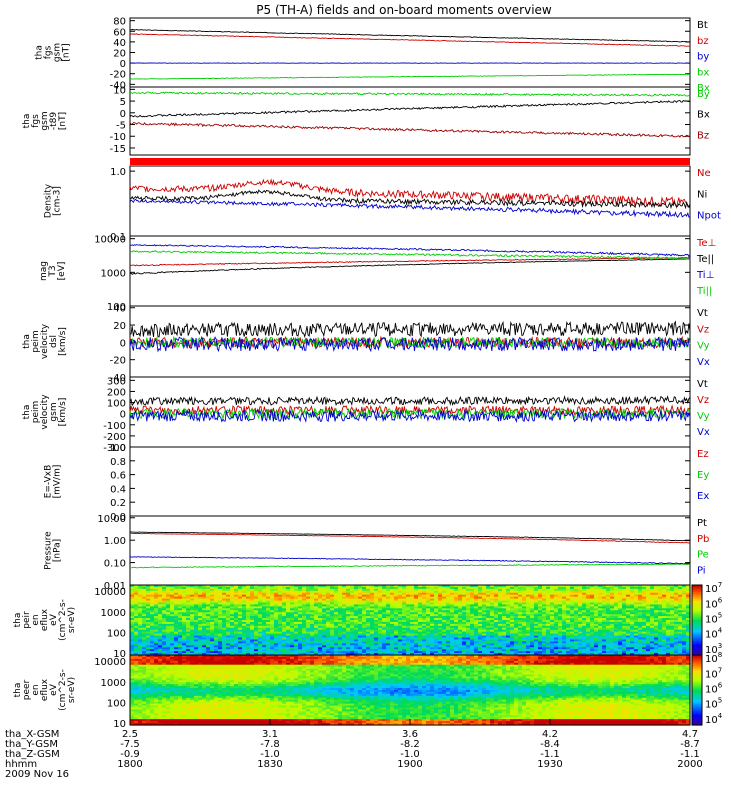 The height and width of the screenshot is (800, 750). I want to click on y-tick-label: -200, so click(114, 437).